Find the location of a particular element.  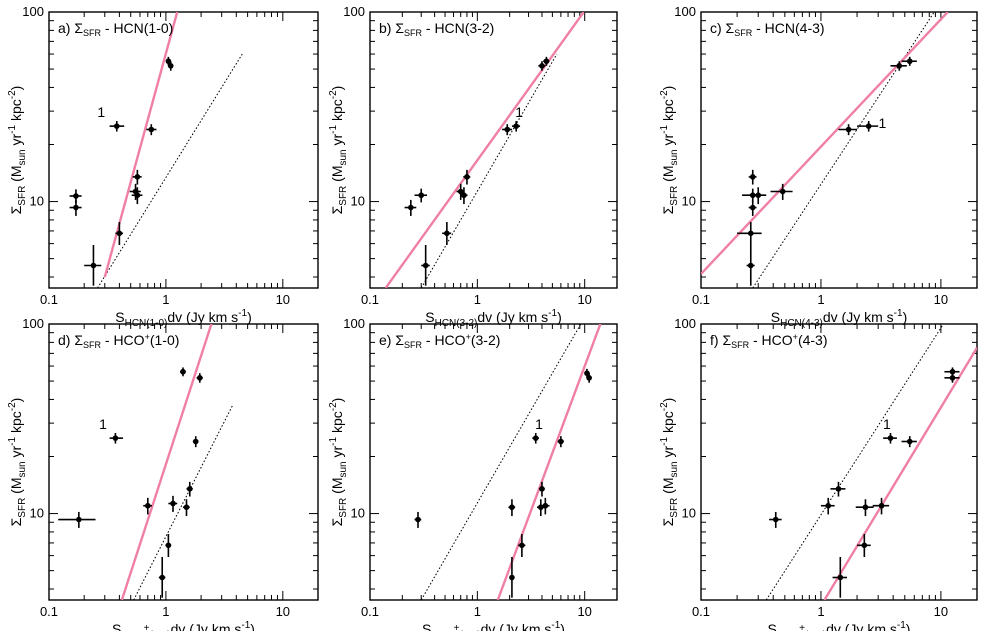

panel-title: b) ΣSFR - HCN(3-2) is located at coordinates (436, 29).